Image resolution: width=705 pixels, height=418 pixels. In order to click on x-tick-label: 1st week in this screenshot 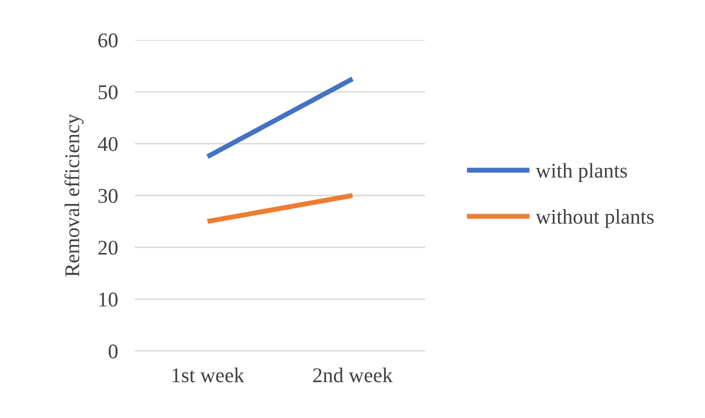, I will do `click(208, 375)`.